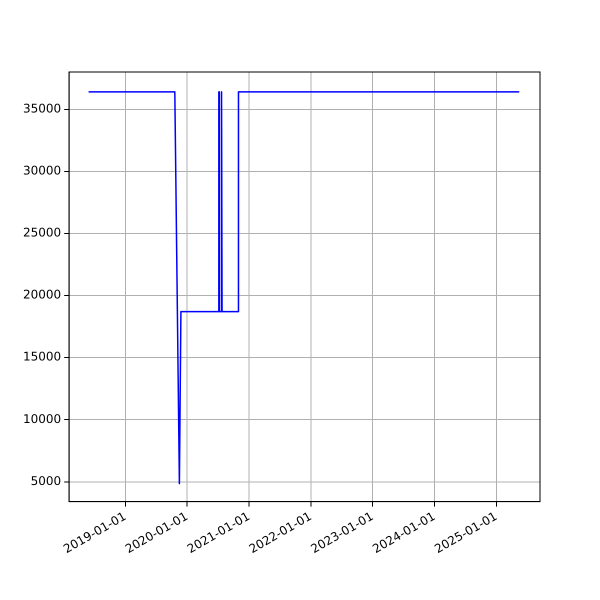  I want to click on y-tick-label: 10000, so click(42, 419).